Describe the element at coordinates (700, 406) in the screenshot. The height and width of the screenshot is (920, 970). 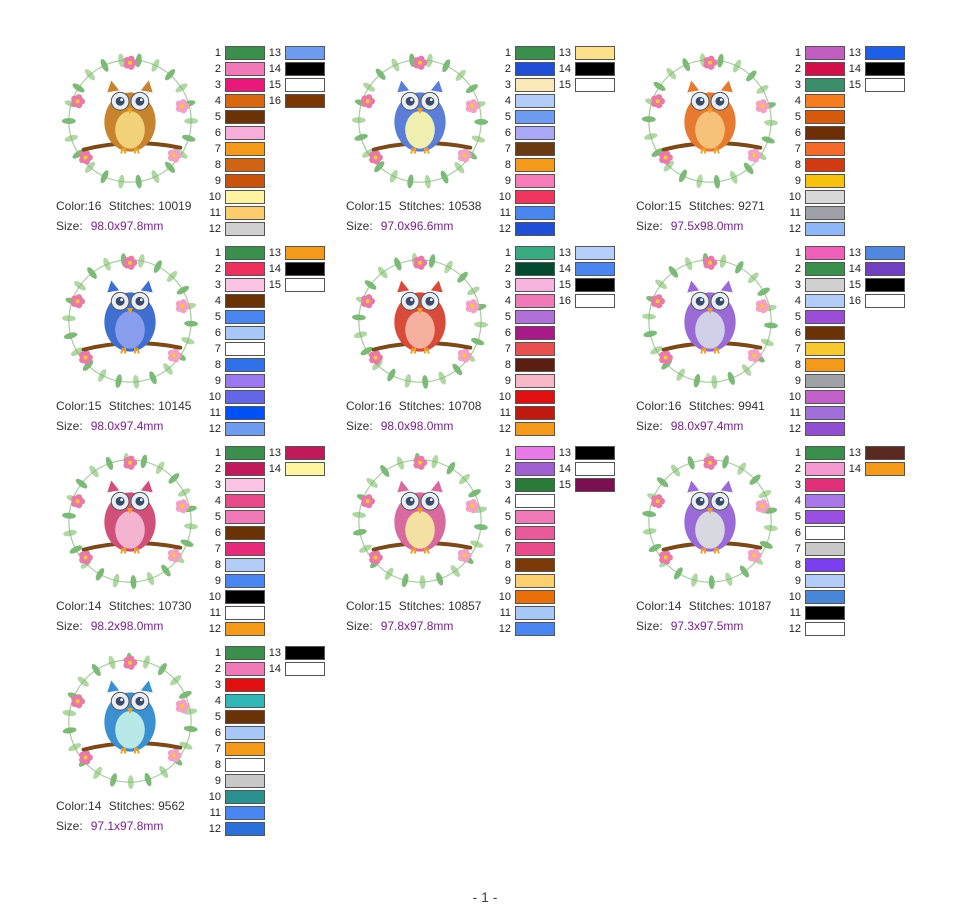
I see `design-color-stitches: Color:16 Stitches: 9941` at that location.